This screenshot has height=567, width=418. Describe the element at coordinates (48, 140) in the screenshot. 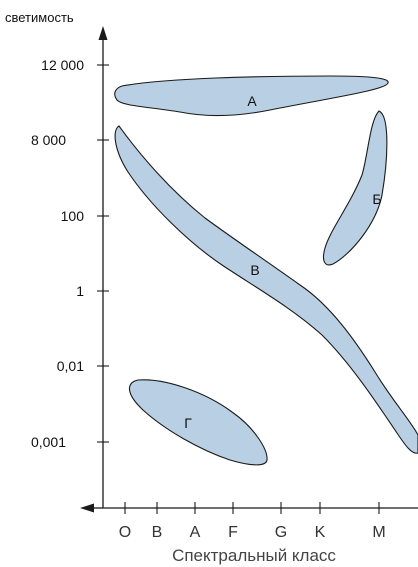

I see `y-tick-label: 8 000` at that location.